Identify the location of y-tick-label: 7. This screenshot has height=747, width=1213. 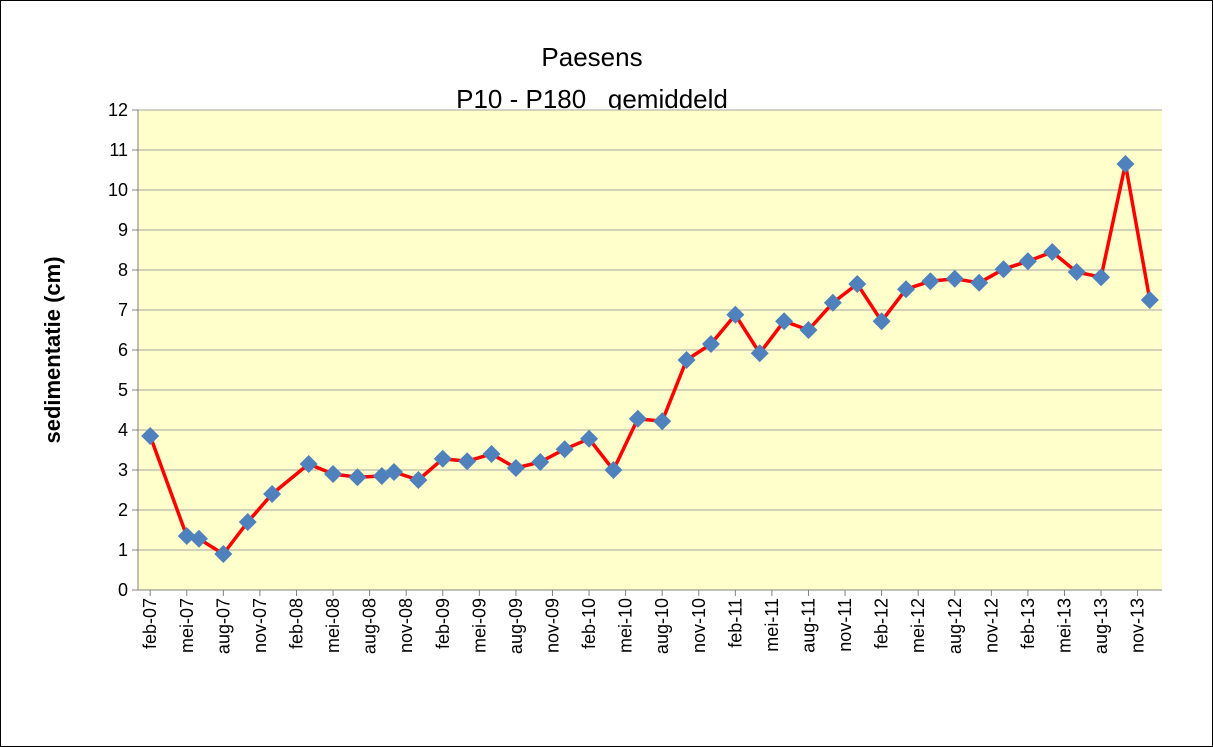
(123, 310).